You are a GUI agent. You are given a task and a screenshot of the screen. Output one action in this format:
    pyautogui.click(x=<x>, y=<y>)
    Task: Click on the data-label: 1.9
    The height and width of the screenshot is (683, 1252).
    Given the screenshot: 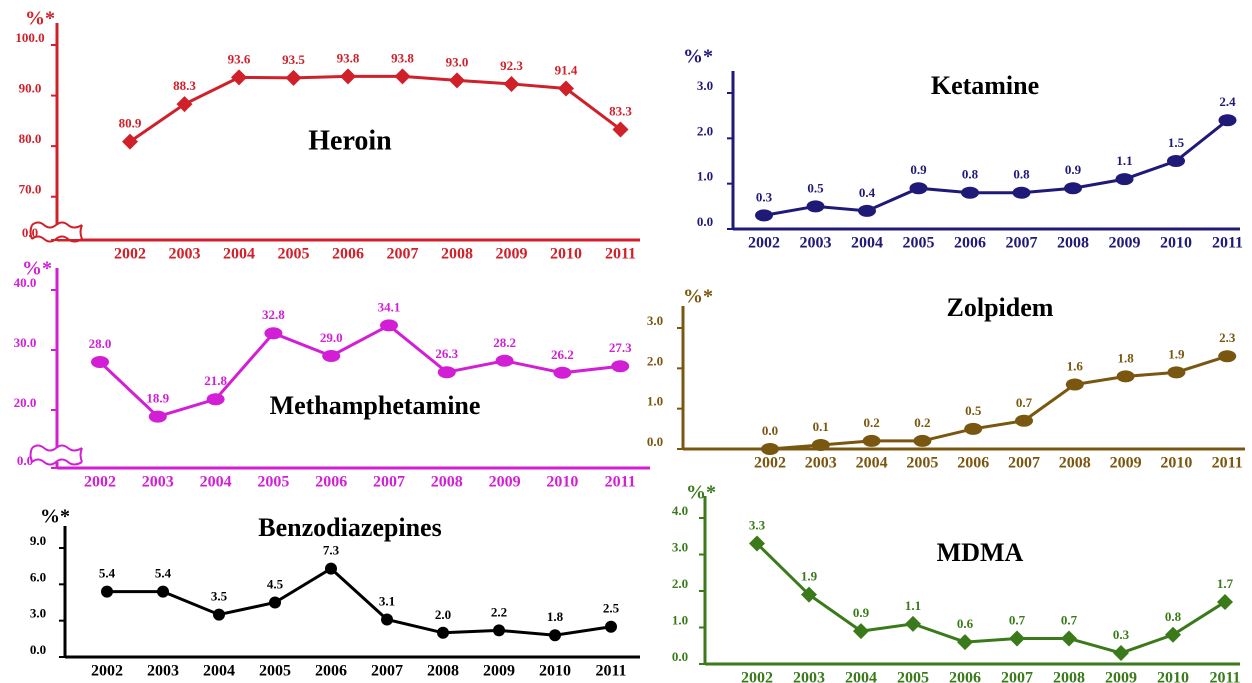 What is the action you would take?
    pyautogui.click(x=809, y=576)
    